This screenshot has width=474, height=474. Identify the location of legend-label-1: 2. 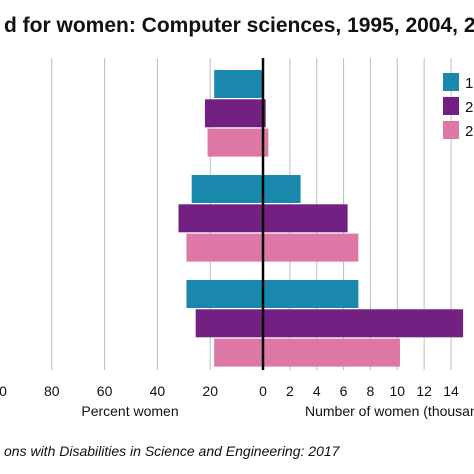
(469, 107).